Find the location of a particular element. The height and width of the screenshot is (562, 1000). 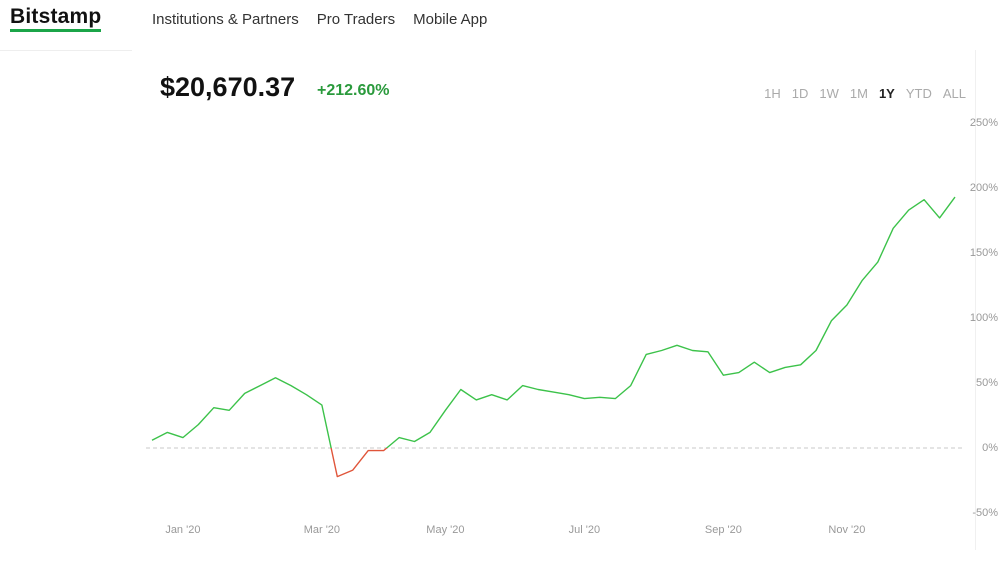

price-change: +212.60% is located at coordinates (353, 90).